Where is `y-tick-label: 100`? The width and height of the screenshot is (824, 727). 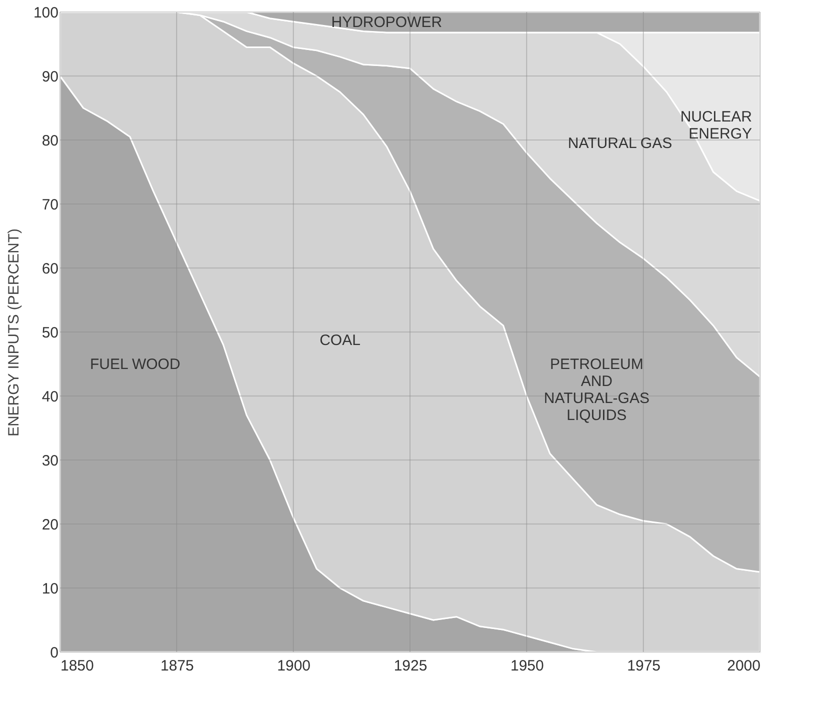
y-tick-label: 100 is located at coordinates (45, 13).